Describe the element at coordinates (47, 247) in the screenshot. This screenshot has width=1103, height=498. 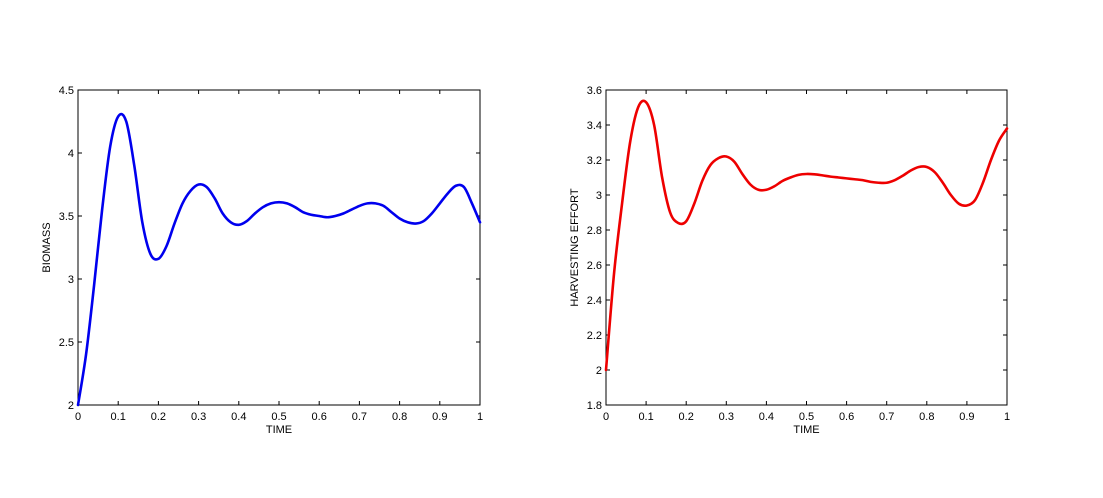
I see `biomass-y-axis-label: BIOMASS` at that location.